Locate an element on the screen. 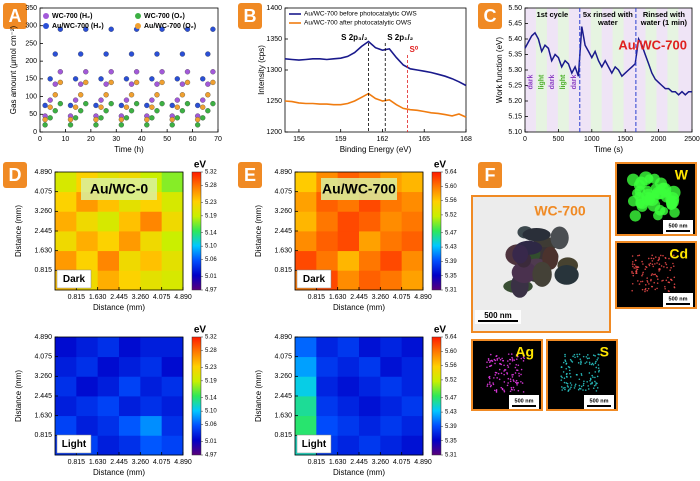 This screenshot has height=481, width=700. x-axis-title: Binding Energy (eV) is located at coordinates (376, 149).